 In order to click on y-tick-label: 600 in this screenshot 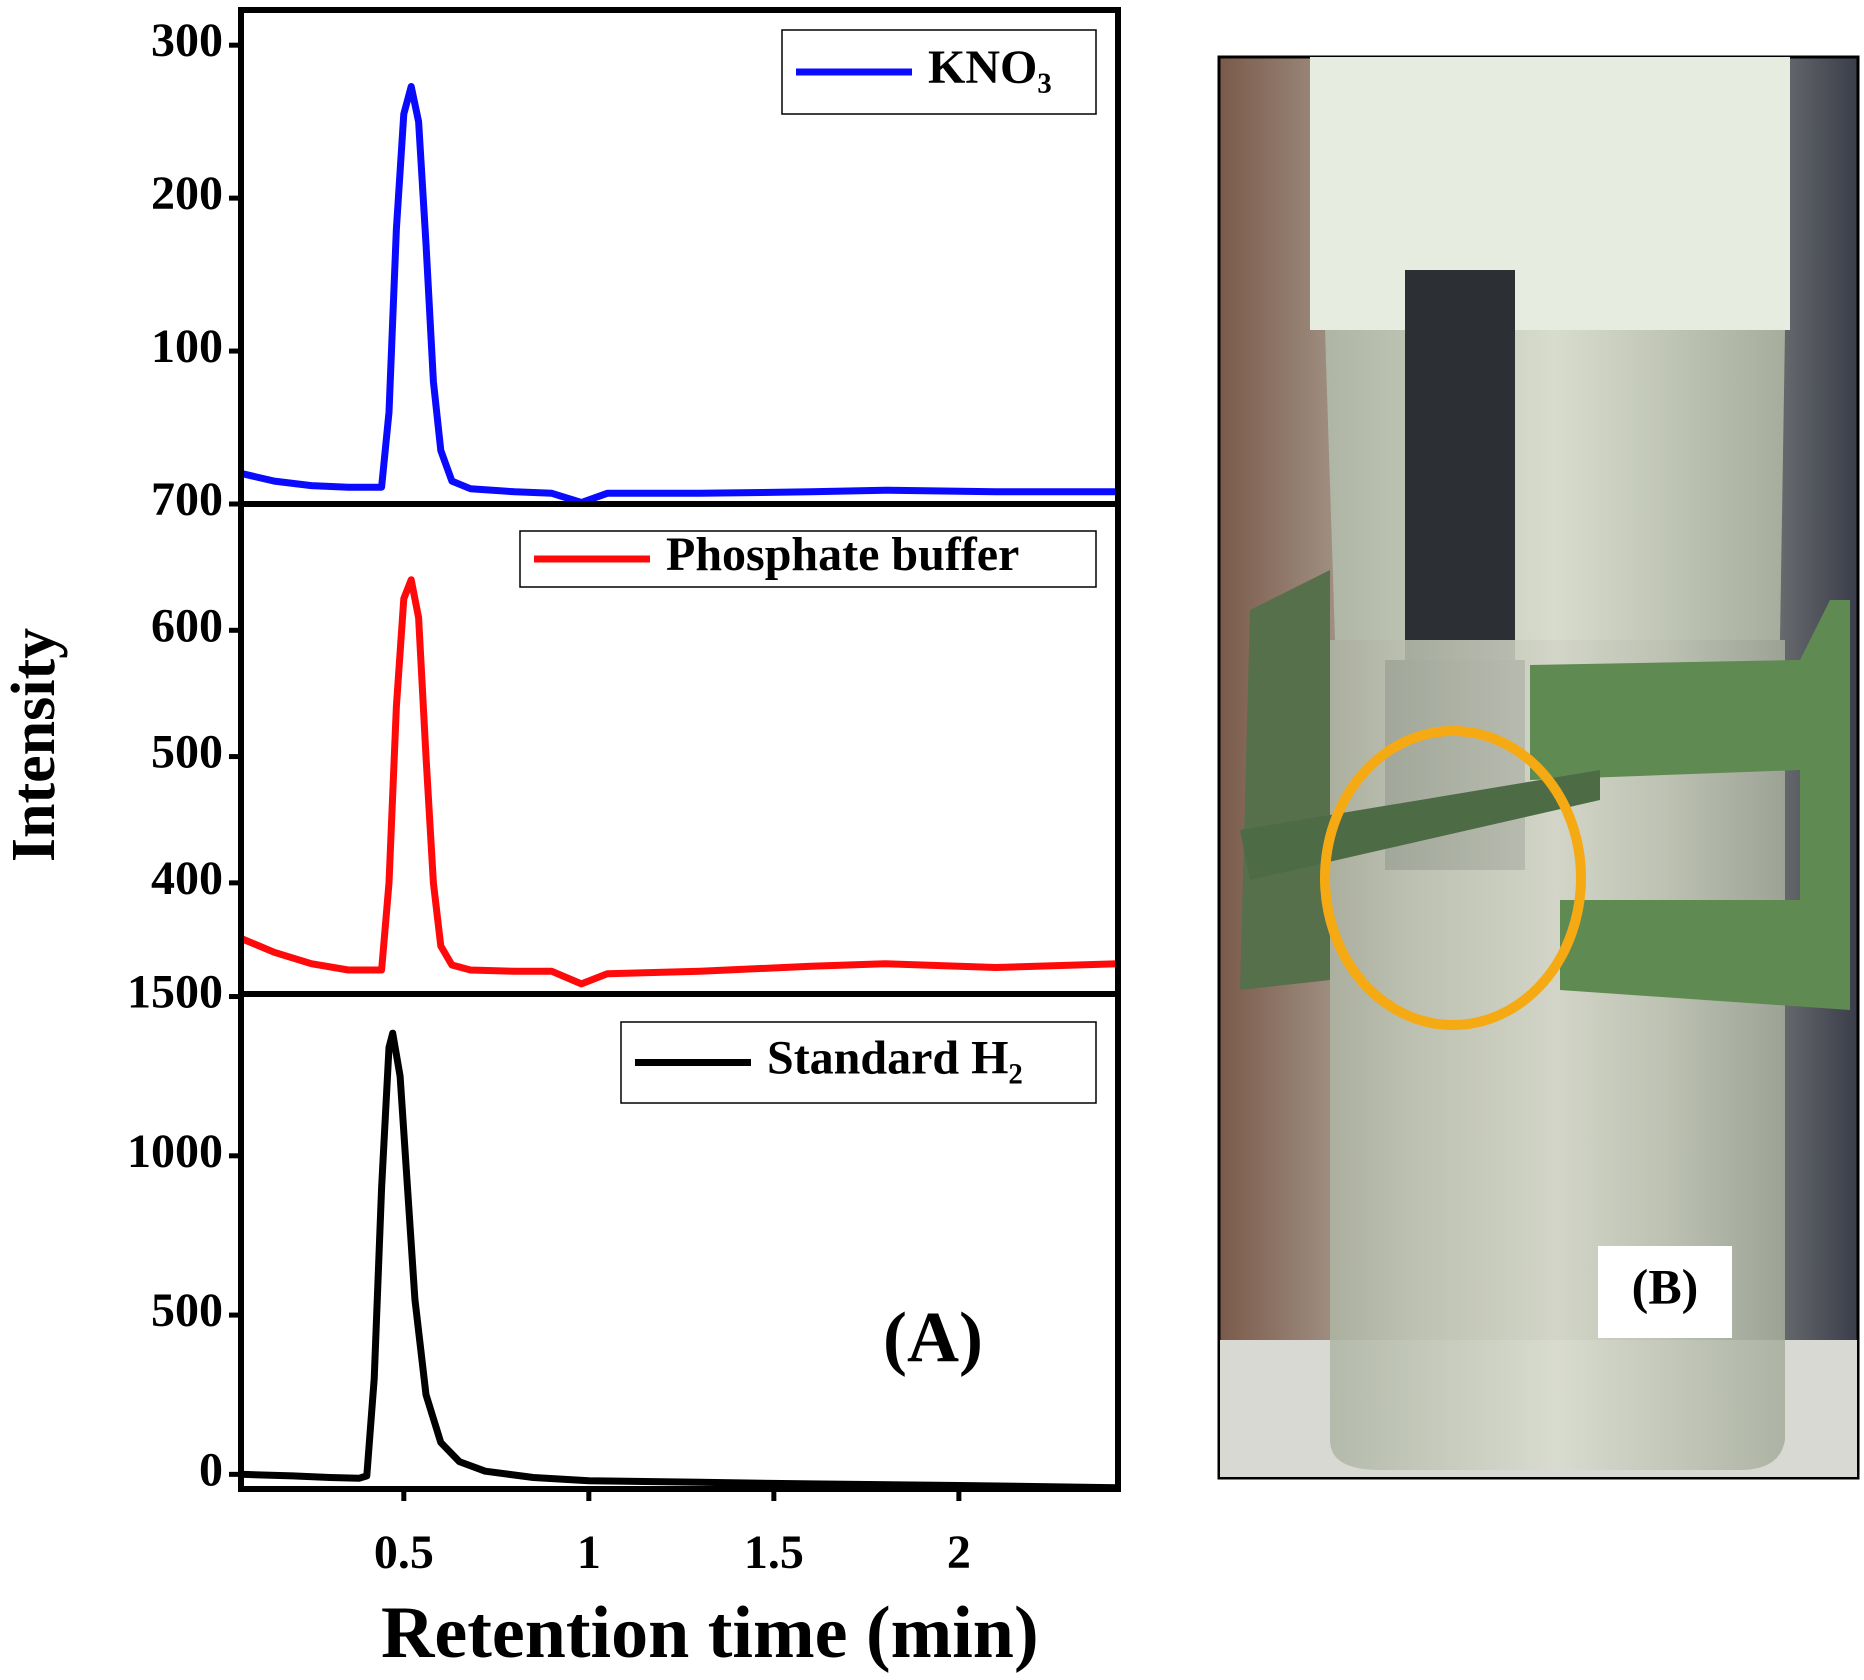, I will do `click(187, 625)`.